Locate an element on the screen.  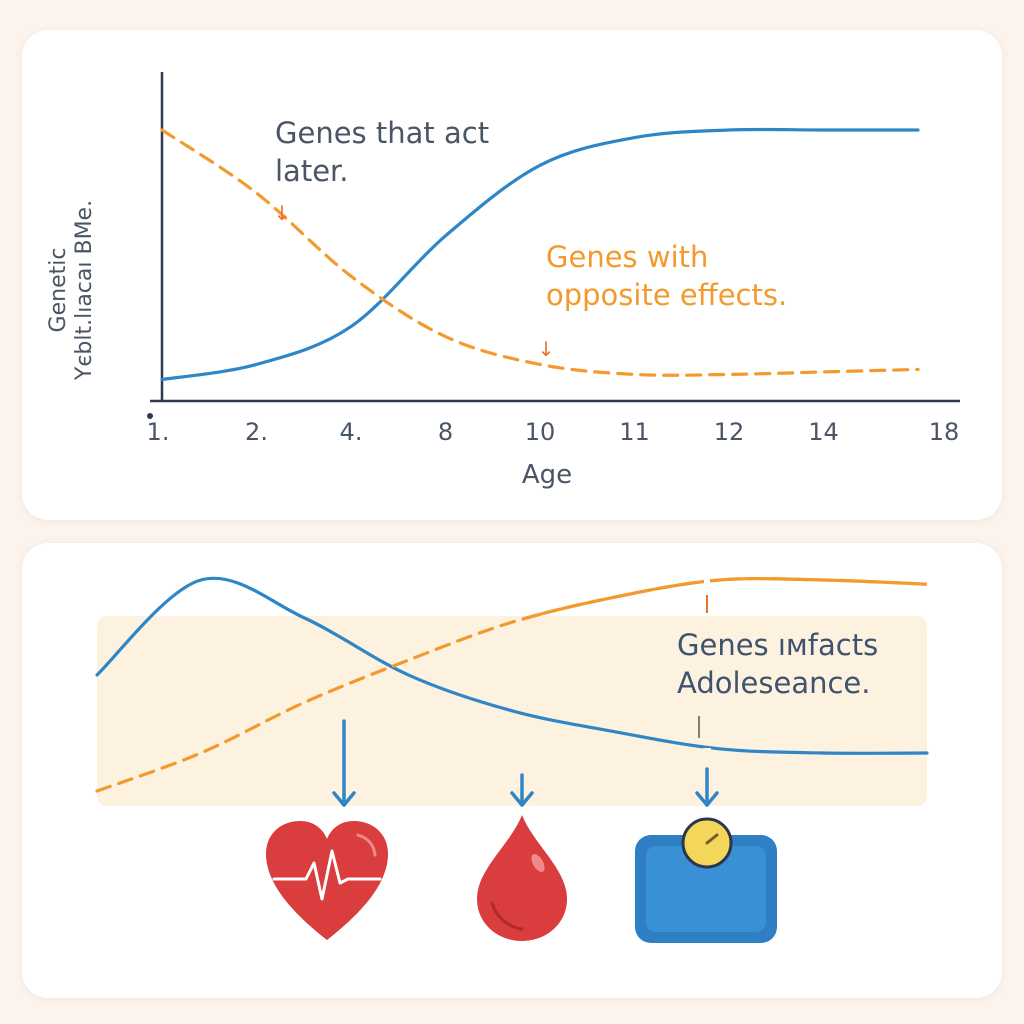
x-tick-label: 14 is located at coordinates (823, 432).